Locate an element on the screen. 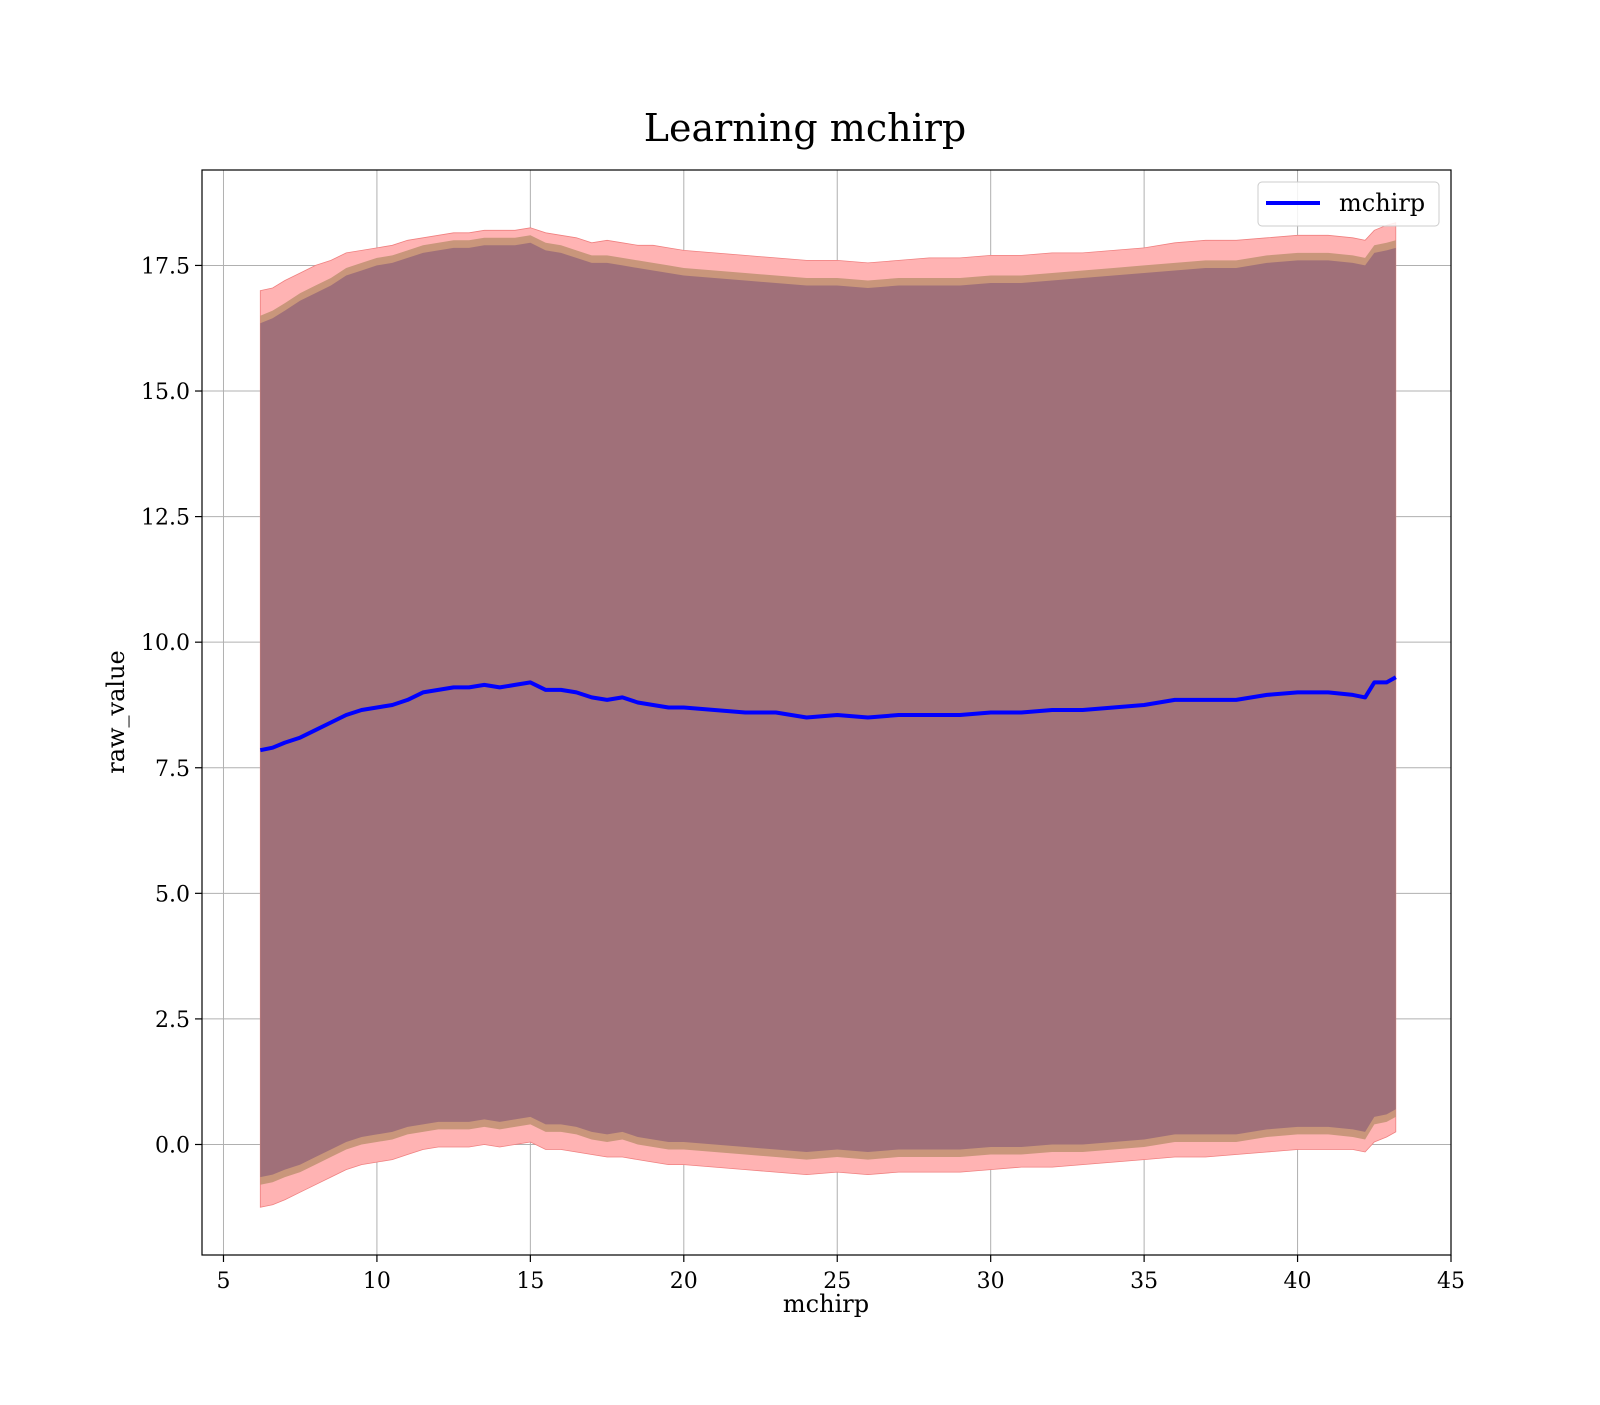 Image resolution: width=1600 pixels, height=1405 pixels. x-tick-label: 35 is located at coordinates (1144, 1281).